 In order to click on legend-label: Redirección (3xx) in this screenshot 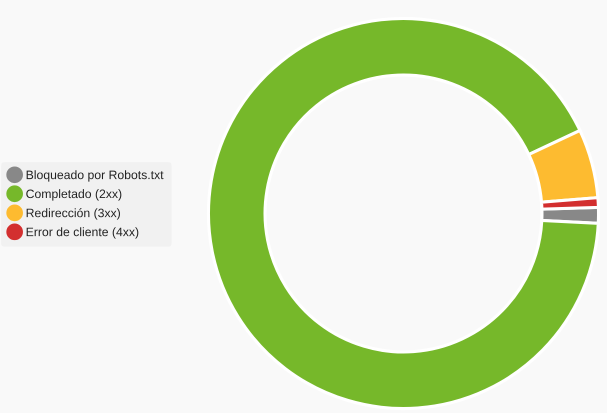, I will do `click(73, 214)`.